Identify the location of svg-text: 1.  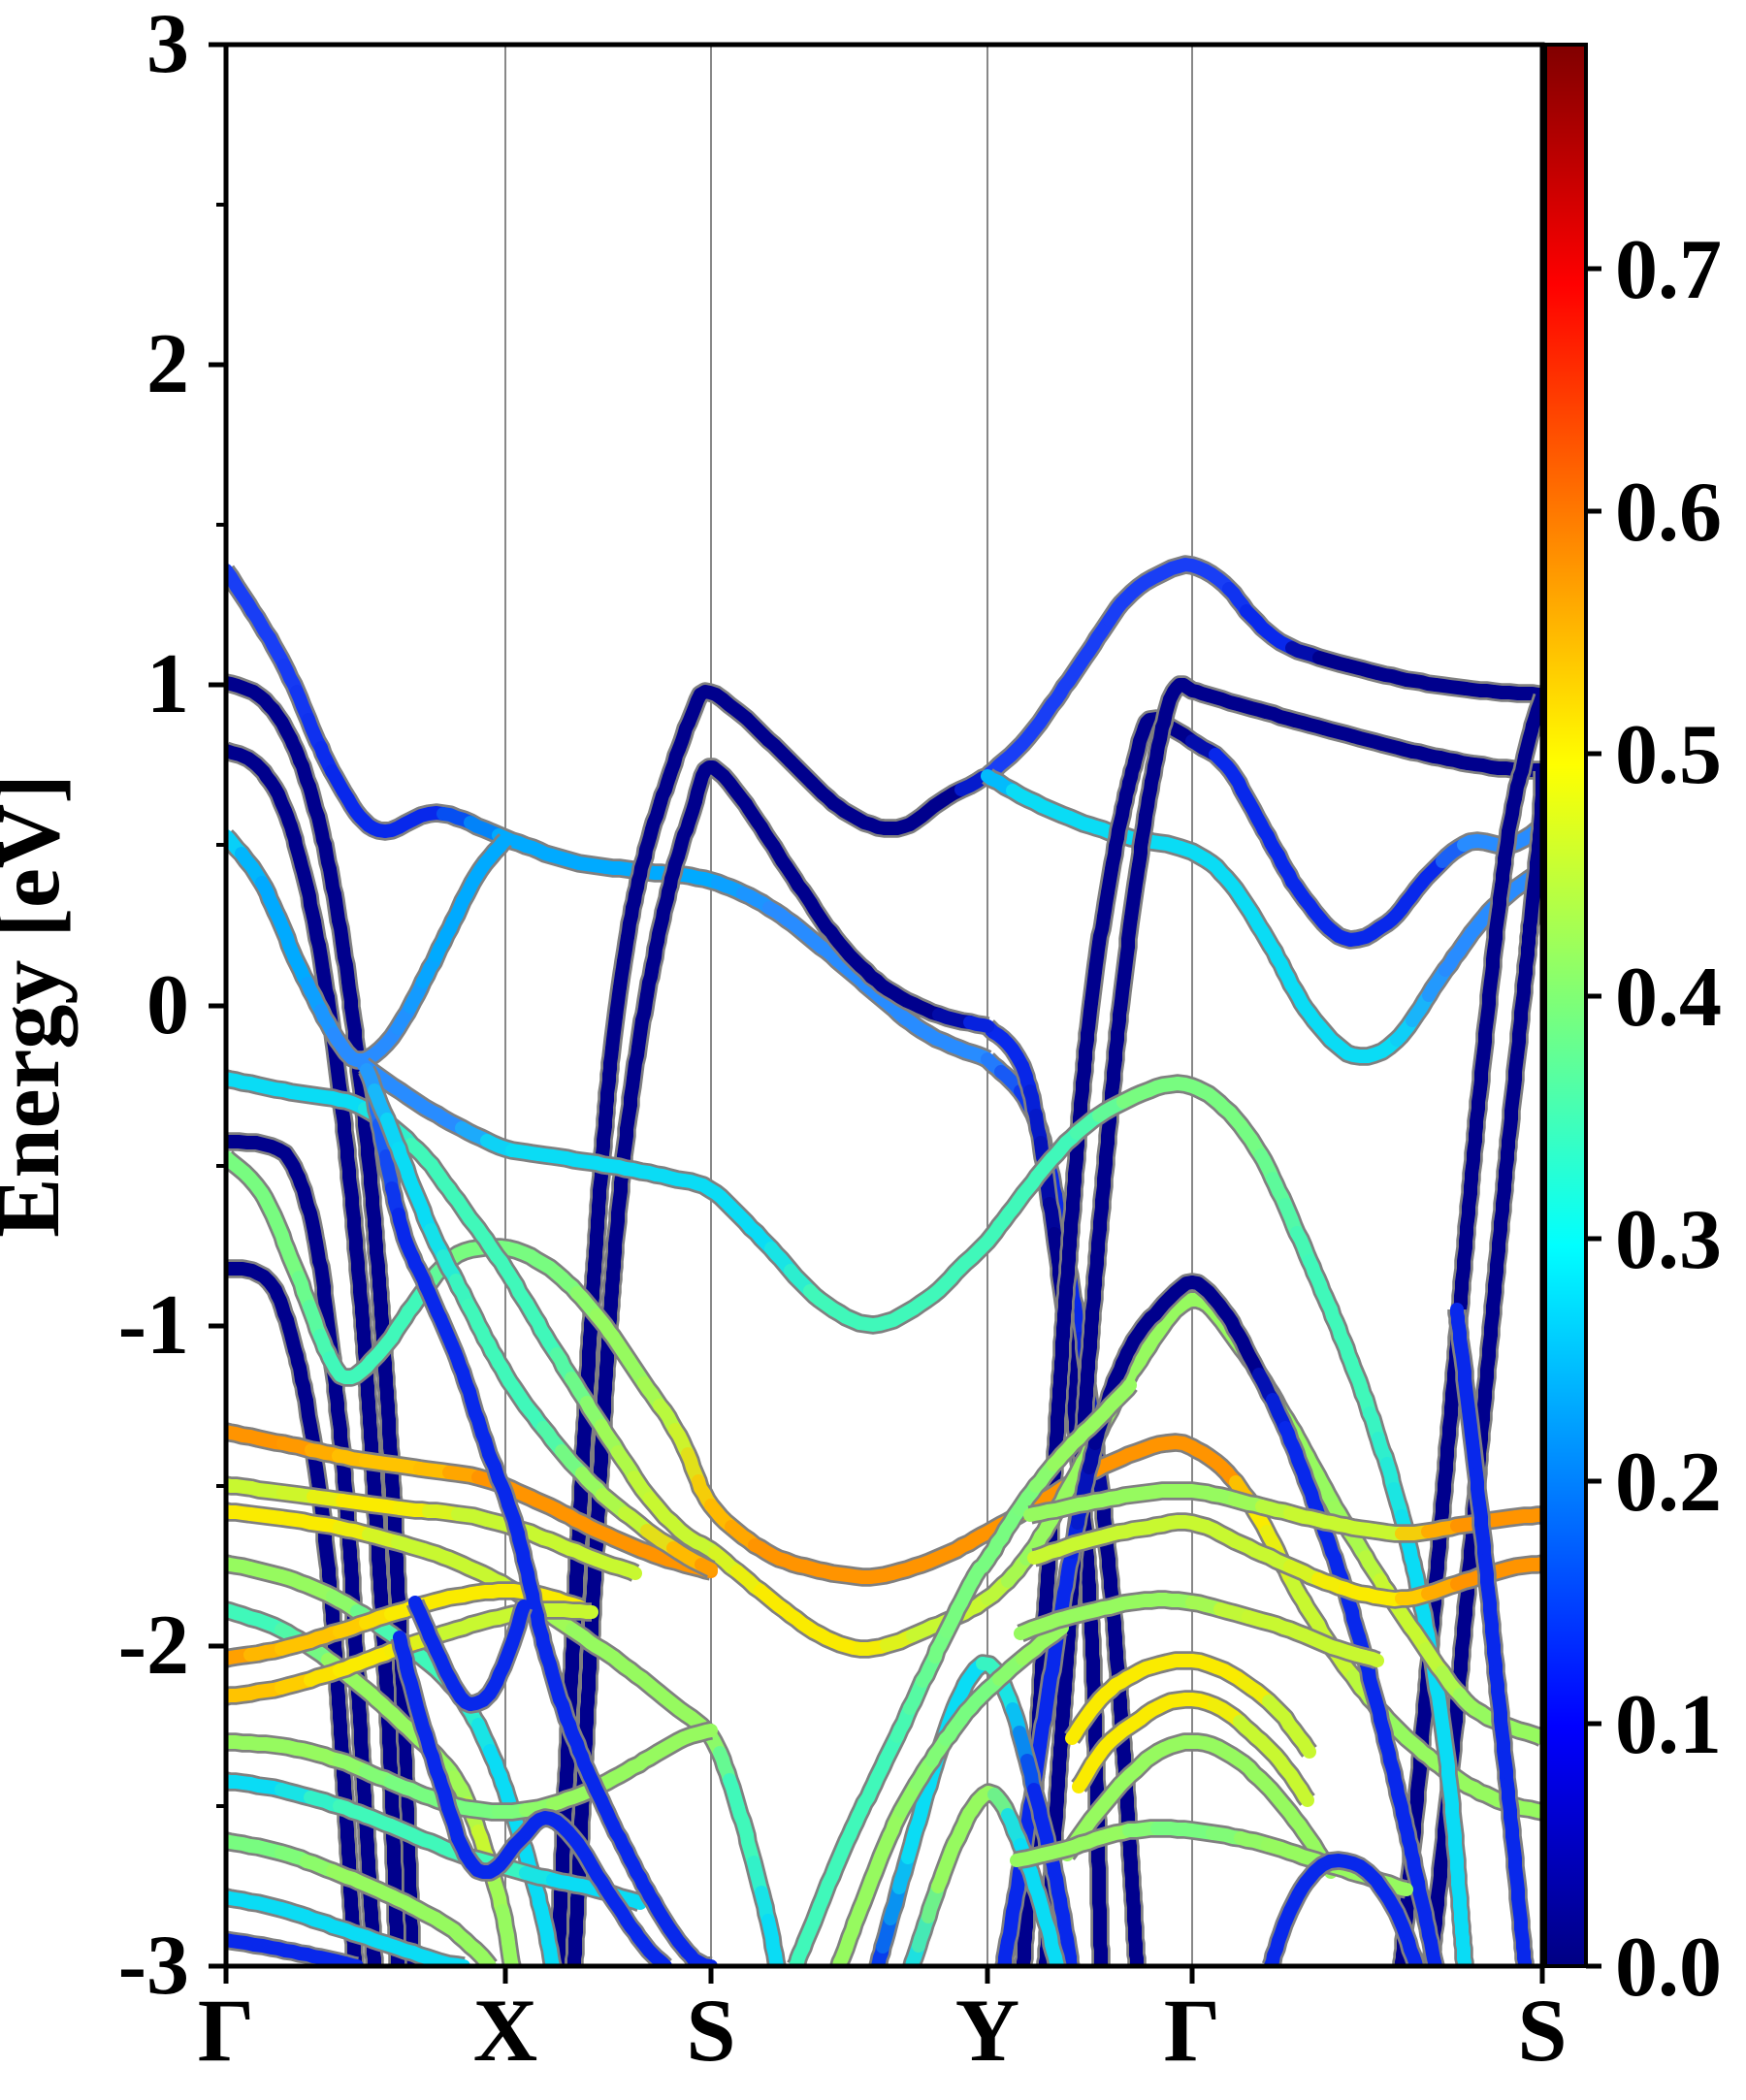
(167, 684).